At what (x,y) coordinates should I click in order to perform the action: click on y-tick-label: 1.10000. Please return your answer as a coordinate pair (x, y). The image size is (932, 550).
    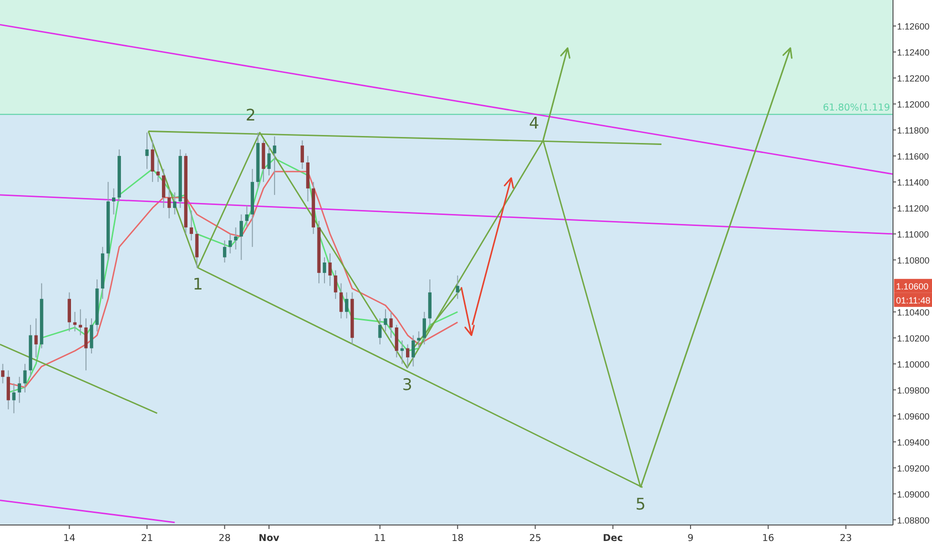
    Looking at the image, I should click on (913, 364).